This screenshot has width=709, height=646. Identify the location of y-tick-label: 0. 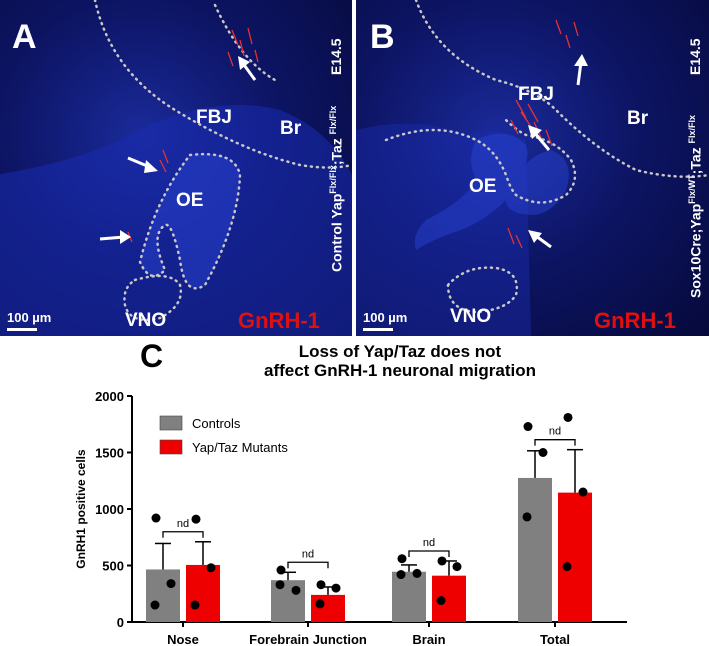
(120, 622).